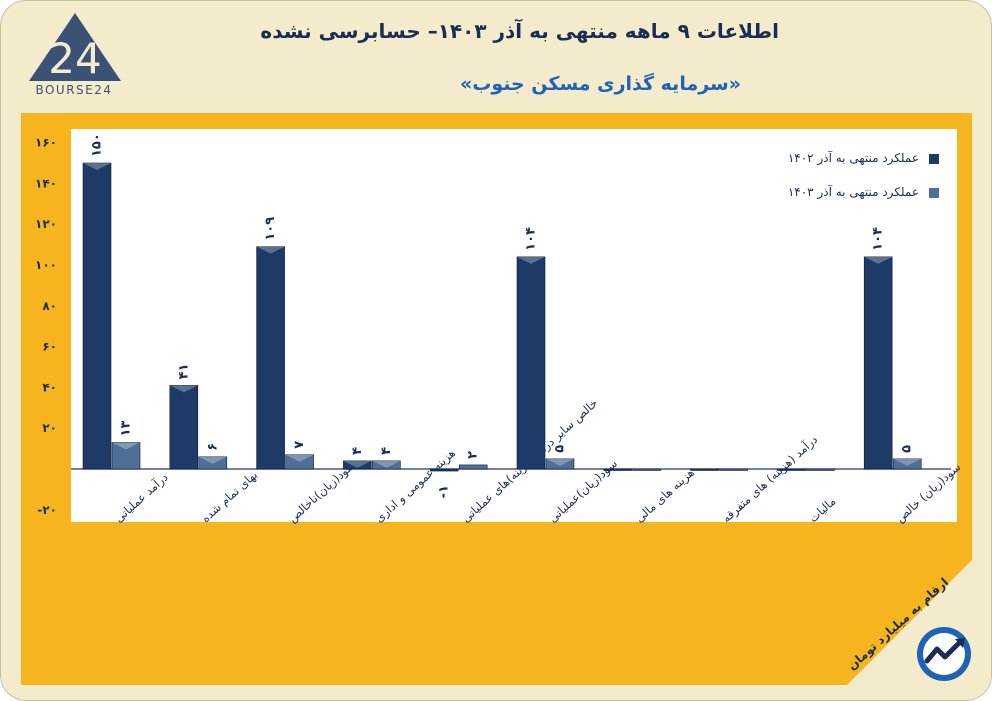  I want to click on y-tick-label: ۴۰, so click(49, 387).